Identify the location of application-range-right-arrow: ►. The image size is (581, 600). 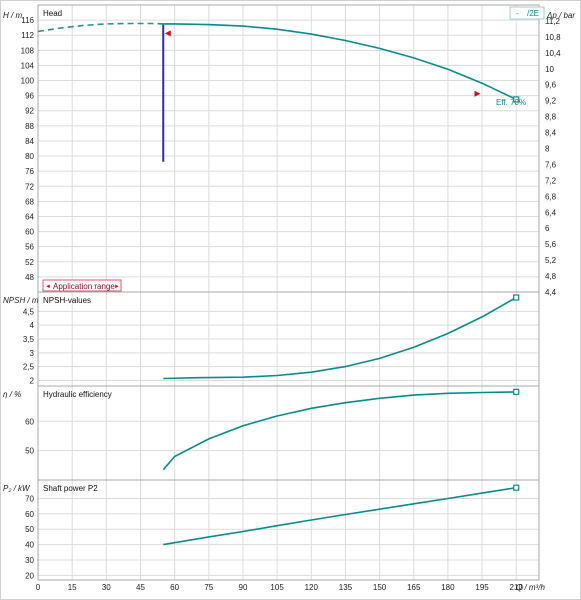
(117, 287).